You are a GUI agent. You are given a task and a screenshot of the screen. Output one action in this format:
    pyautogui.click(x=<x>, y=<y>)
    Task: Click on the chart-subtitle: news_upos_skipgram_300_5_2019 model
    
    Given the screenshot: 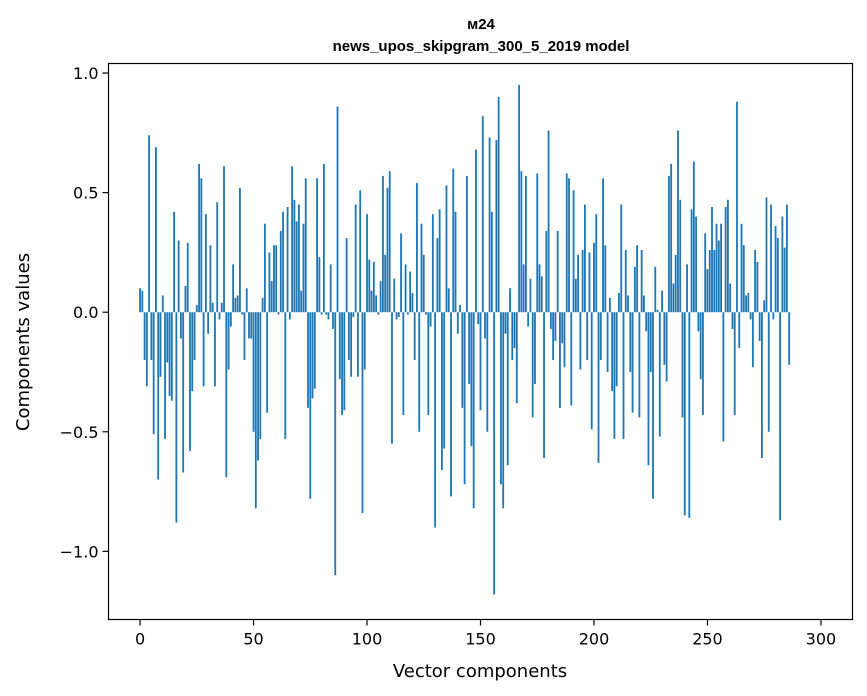 What is the action you would take?
    pyautogui.click(x=481, y=46)
    